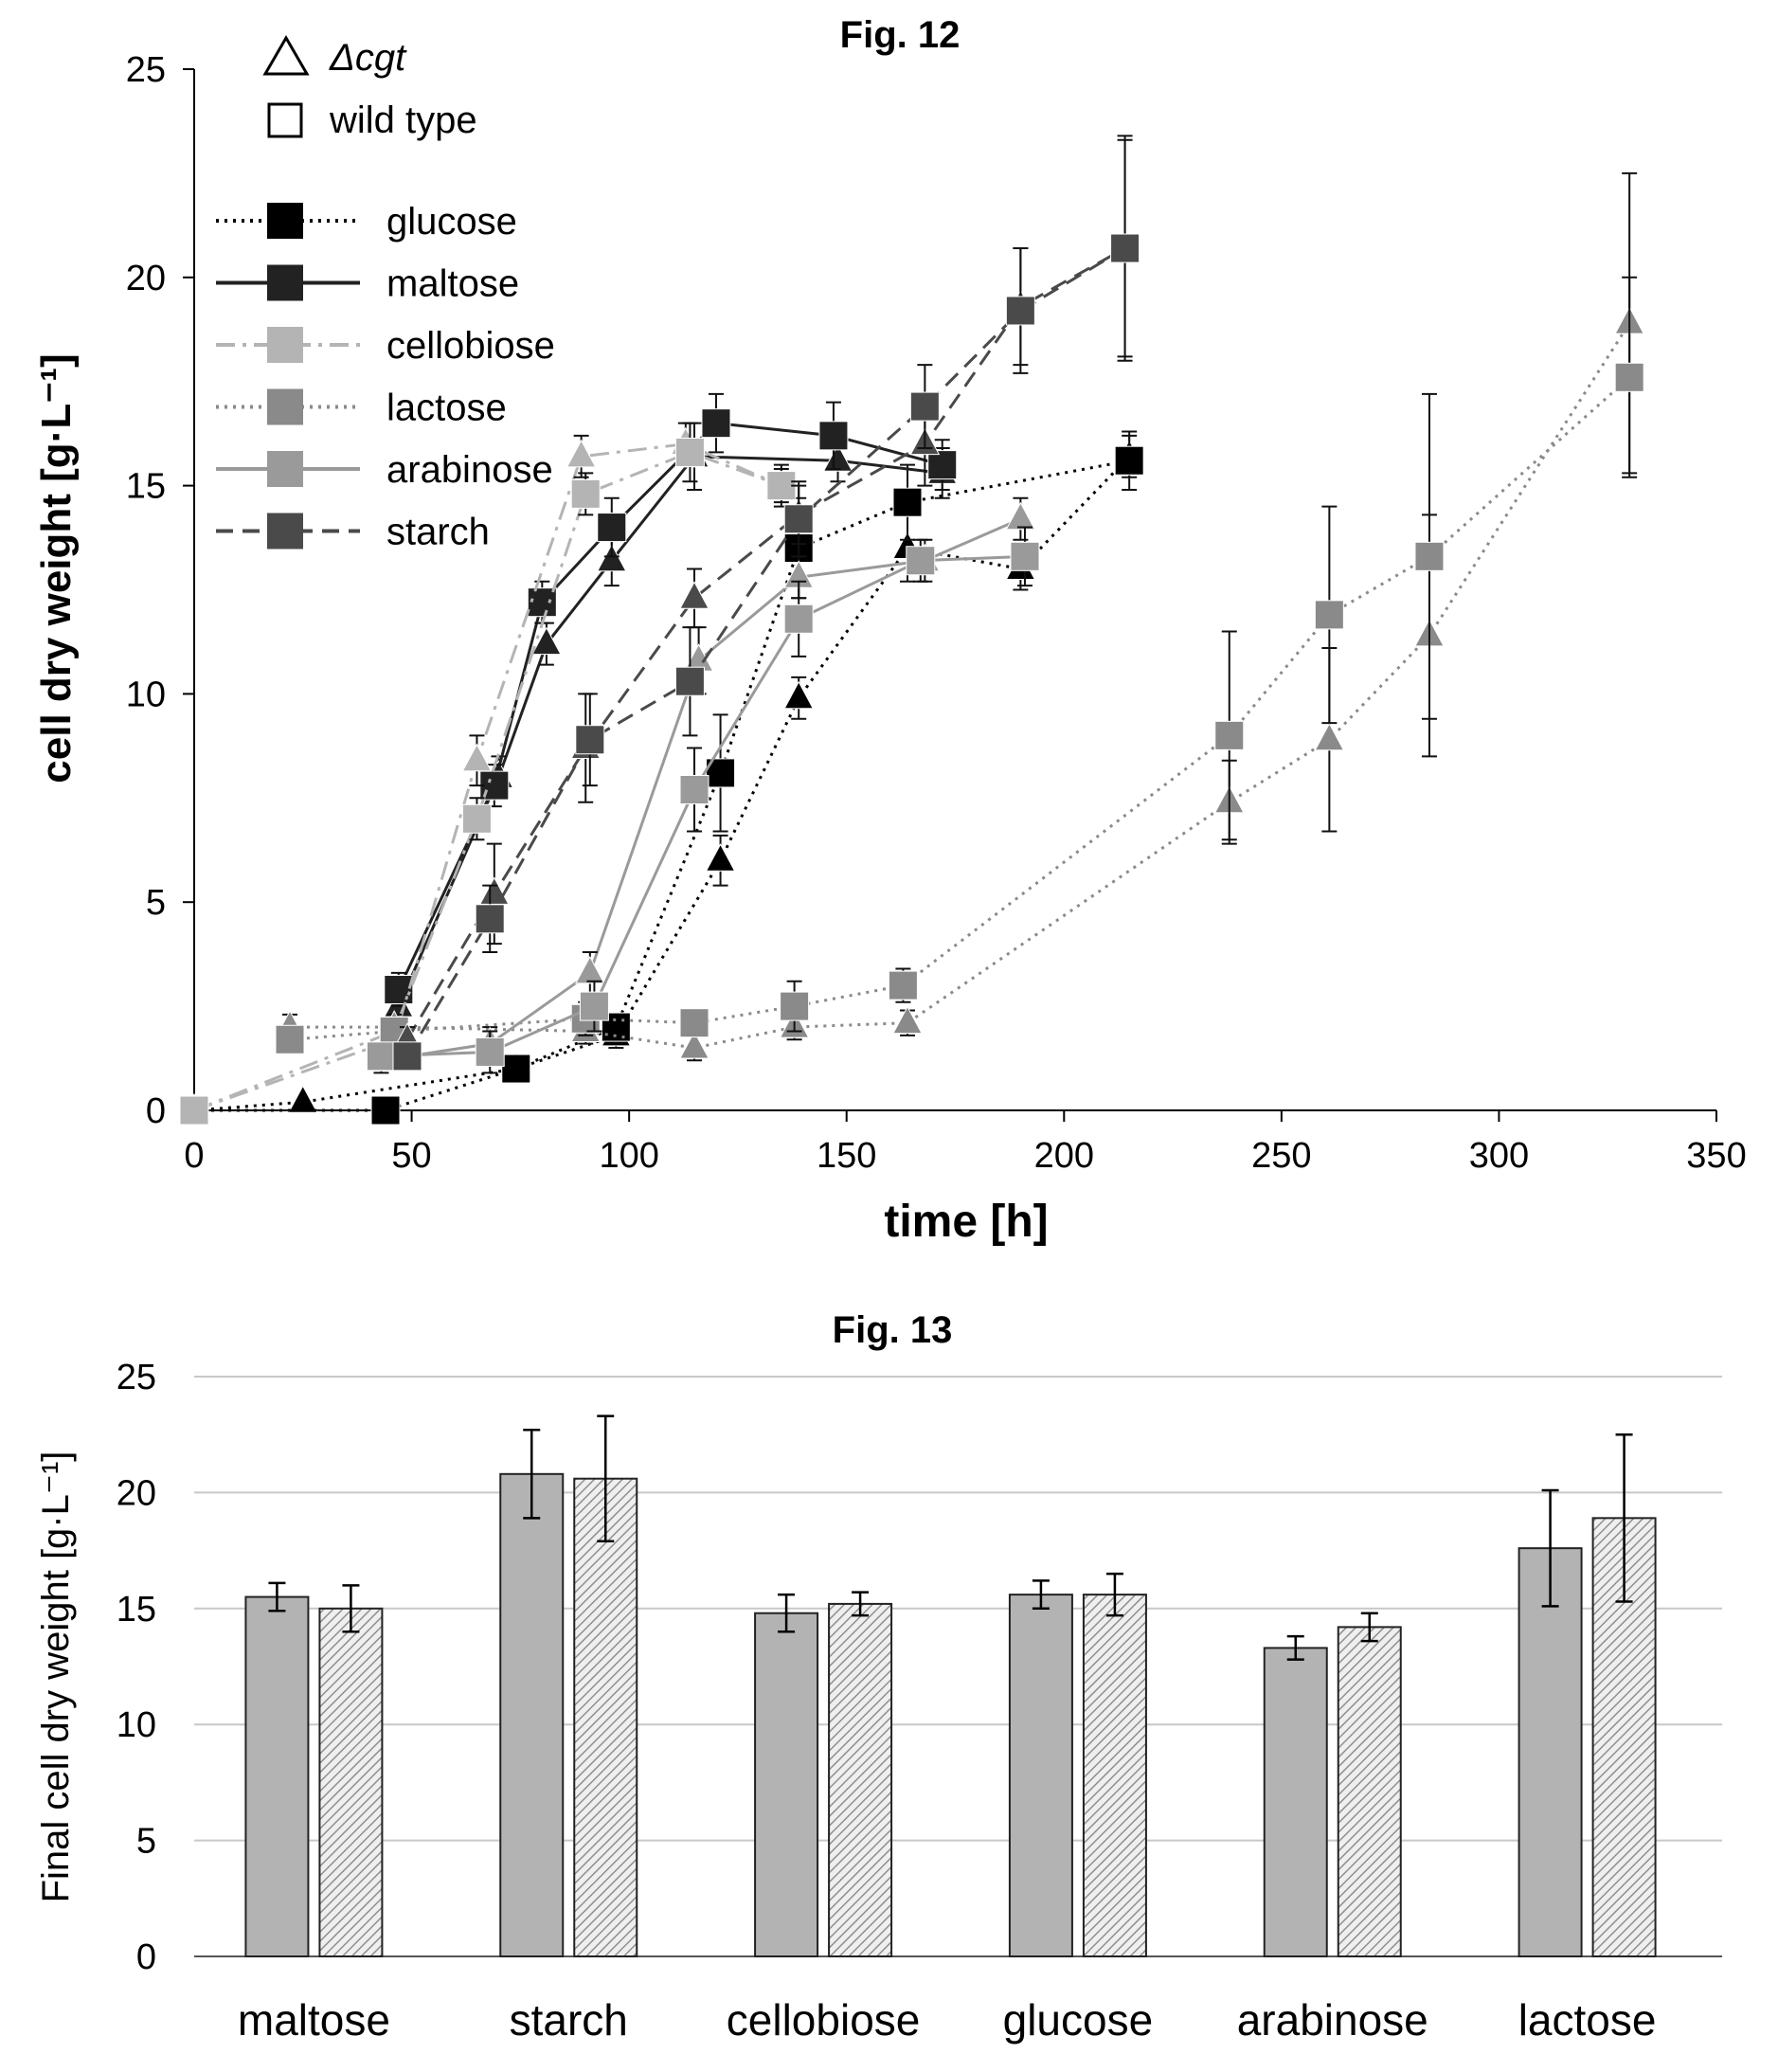  I want to click on legend-label-maltose: maltose, so click(452, 284).